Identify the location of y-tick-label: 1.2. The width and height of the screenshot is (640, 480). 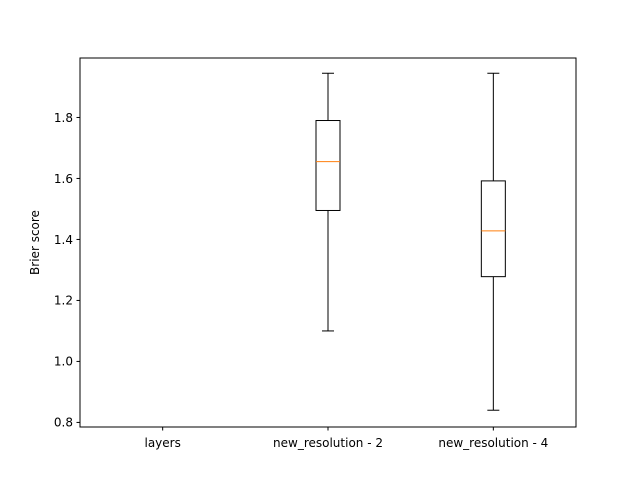
(63, 301).